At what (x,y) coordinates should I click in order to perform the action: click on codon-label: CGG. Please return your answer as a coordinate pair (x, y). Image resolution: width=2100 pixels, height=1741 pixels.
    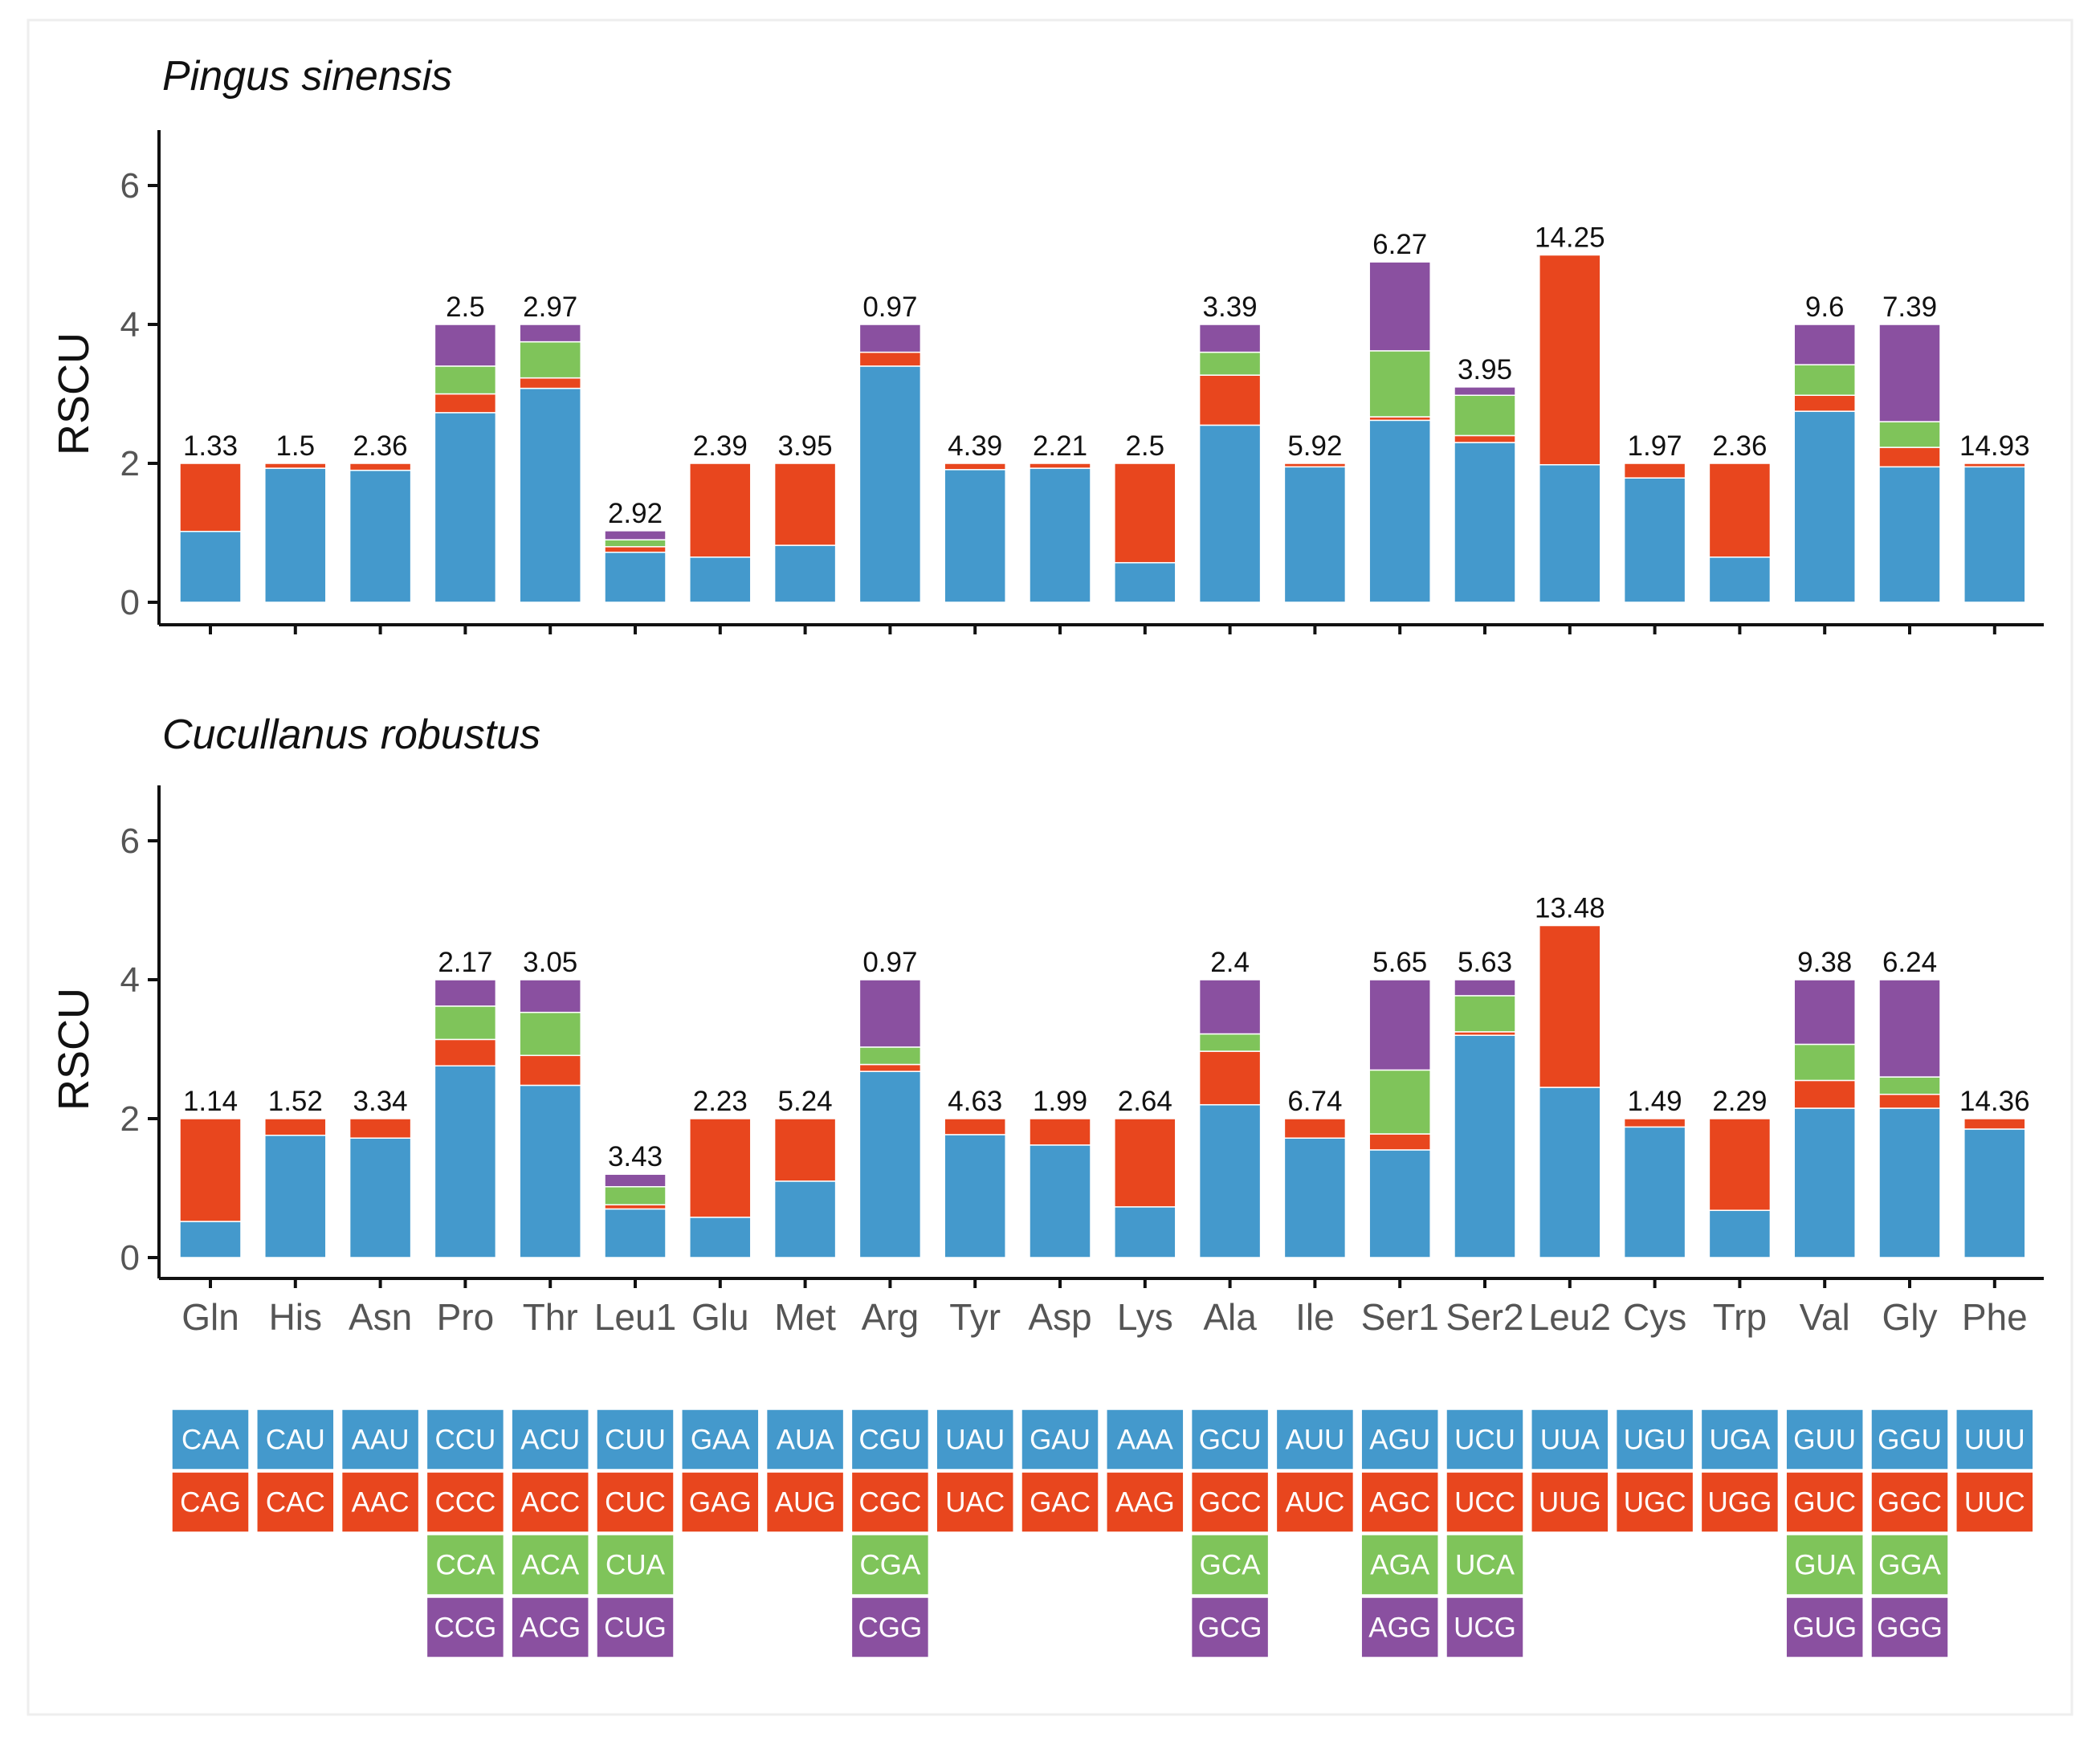
    Looking at the image, I should click on (890, 1628).